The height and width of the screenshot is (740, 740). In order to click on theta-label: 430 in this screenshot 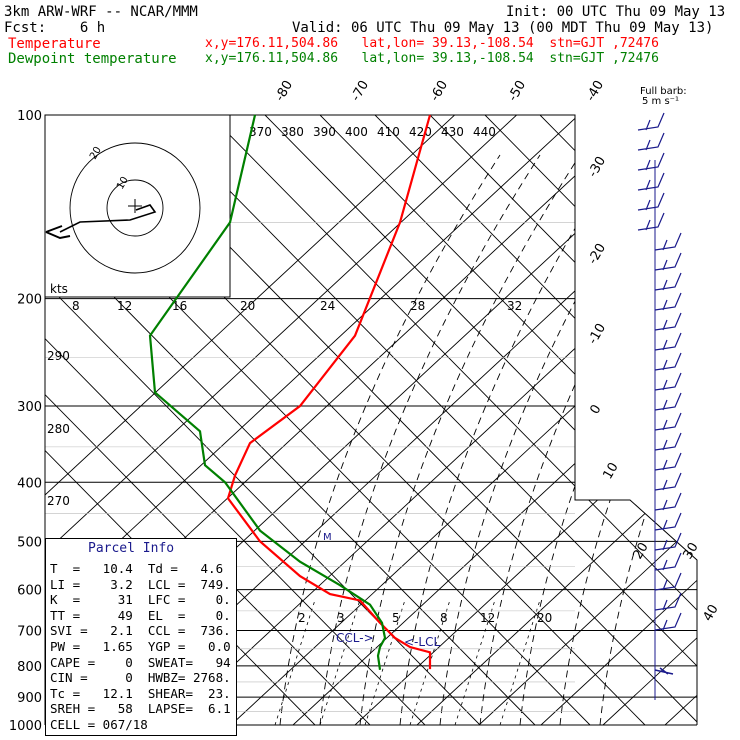, I will do `click(452, 132)`.